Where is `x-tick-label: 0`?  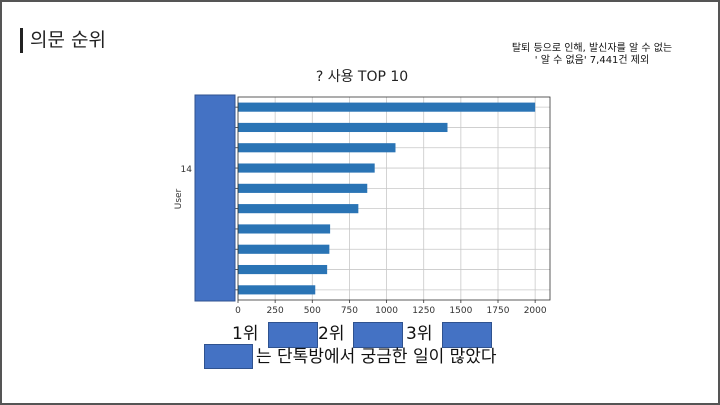
x-tick-label: 0 is located at coordinates (238, 311).